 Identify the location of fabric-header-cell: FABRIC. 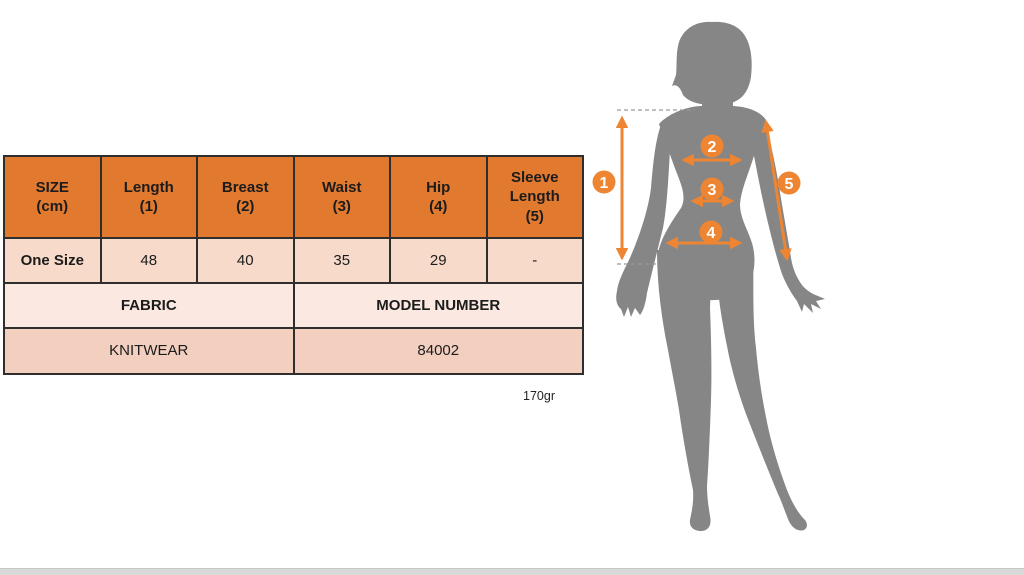
(149, 305).